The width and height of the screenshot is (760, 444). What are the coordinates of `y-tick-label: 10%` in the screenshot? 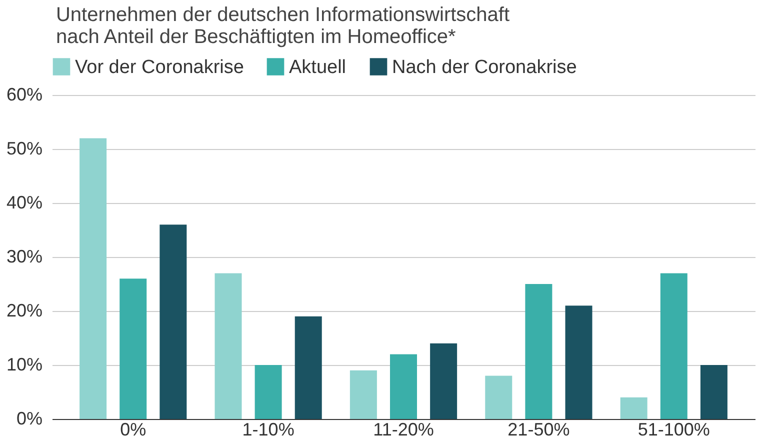 It's located at (24, 364).